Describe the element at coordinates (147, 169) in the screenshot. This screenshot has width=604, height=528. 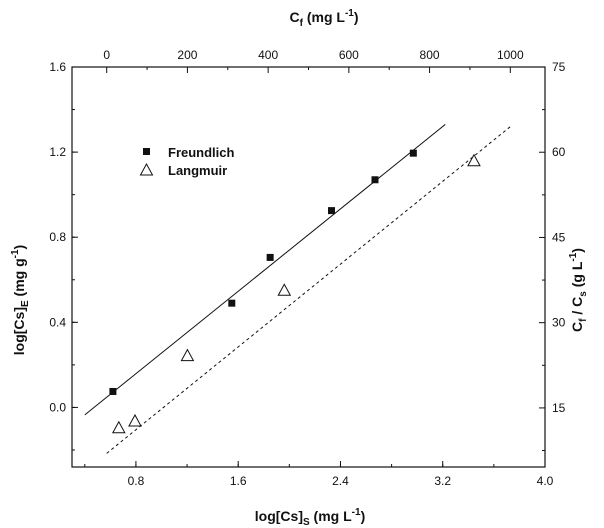
I see `legend-marker-langmuir` at that location.